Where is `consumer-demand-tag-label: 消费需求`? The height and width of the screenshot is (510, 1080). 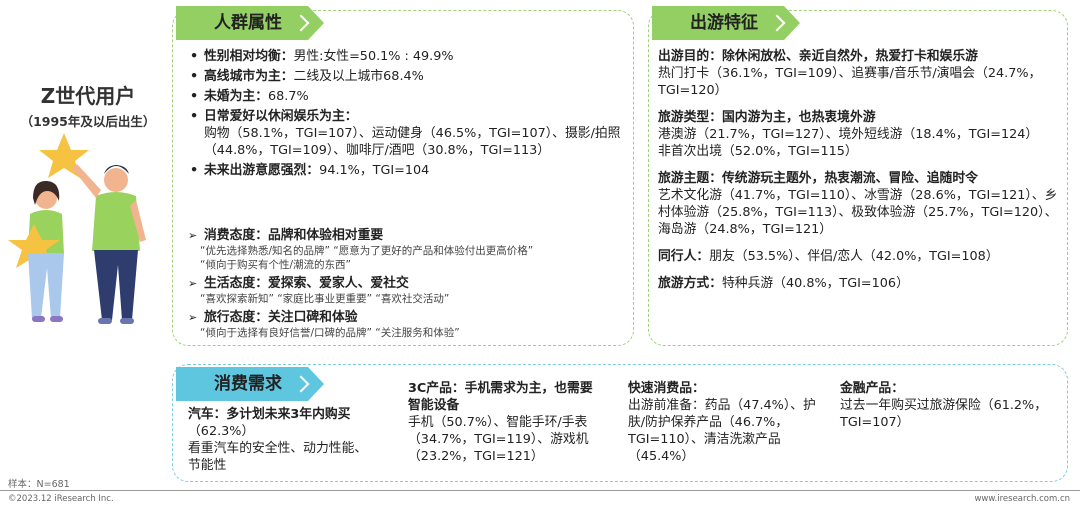 consumer-demand-tag-label: 消费需求 is located at coordinates (248, 384).